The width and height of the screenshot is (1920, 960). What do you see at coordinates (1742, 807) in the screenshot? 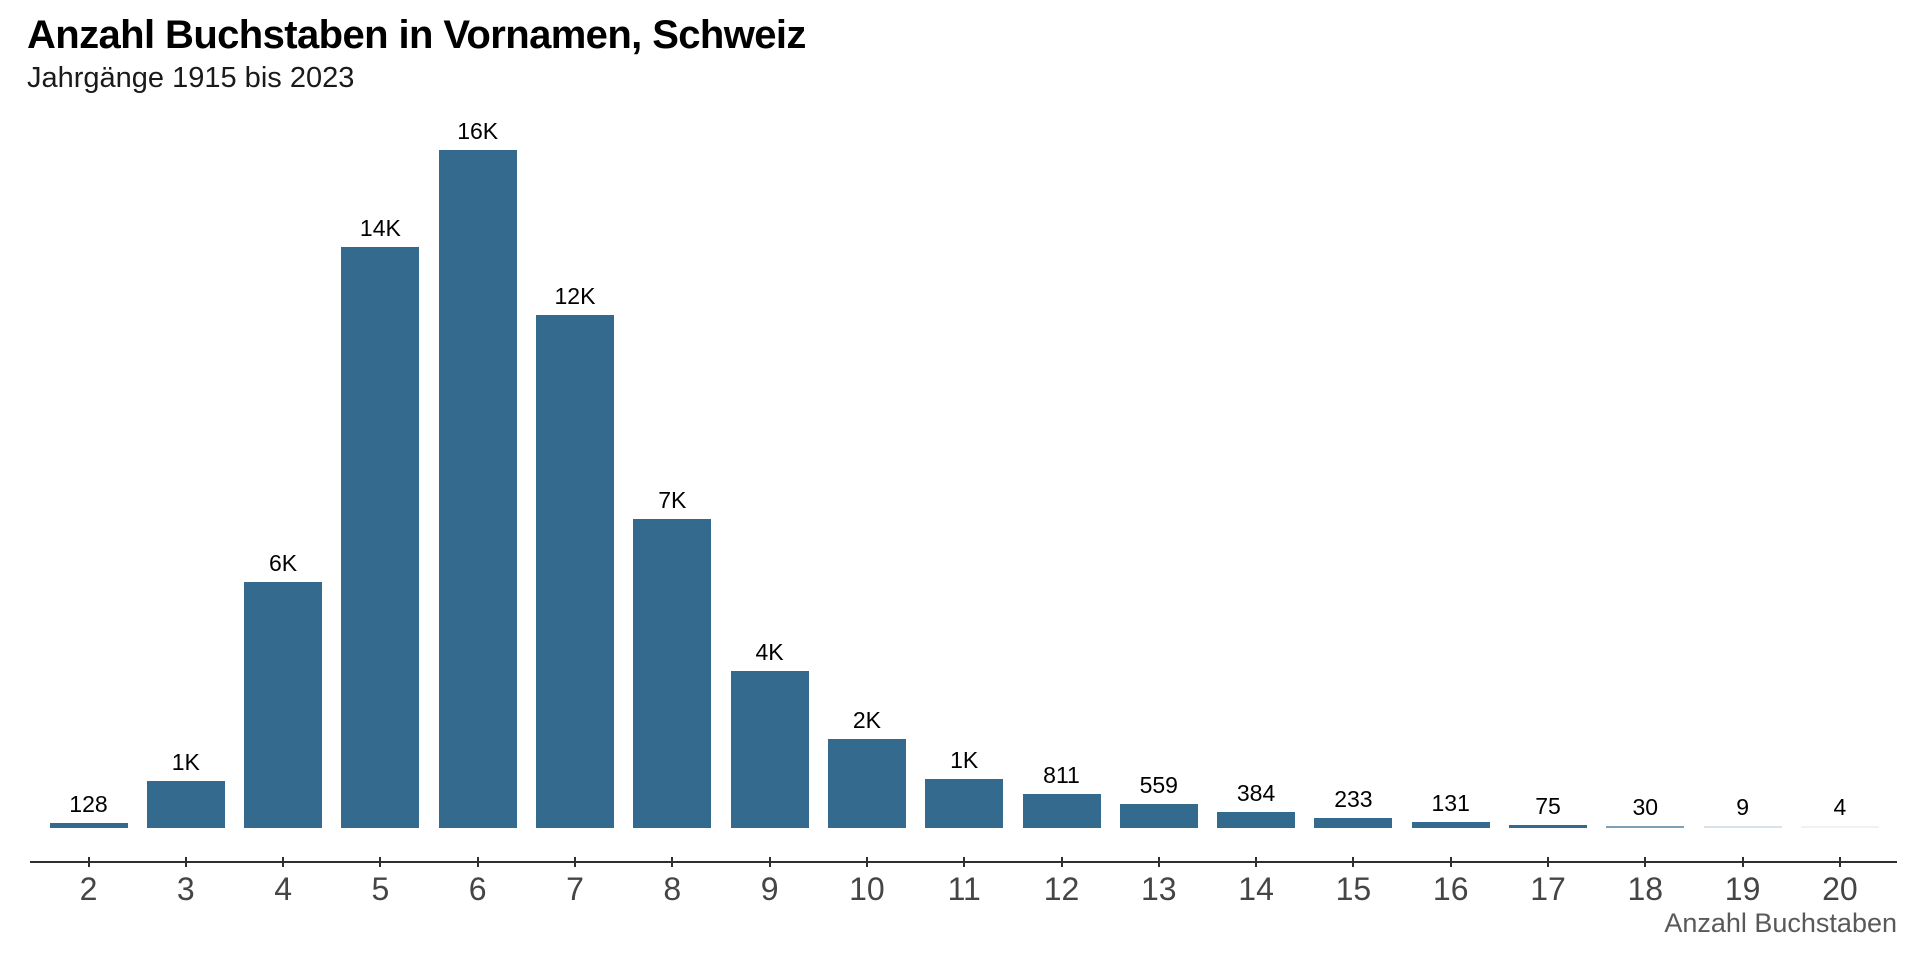
I see `bar-value-label-19: 9` at bounding box center [1742, 807].